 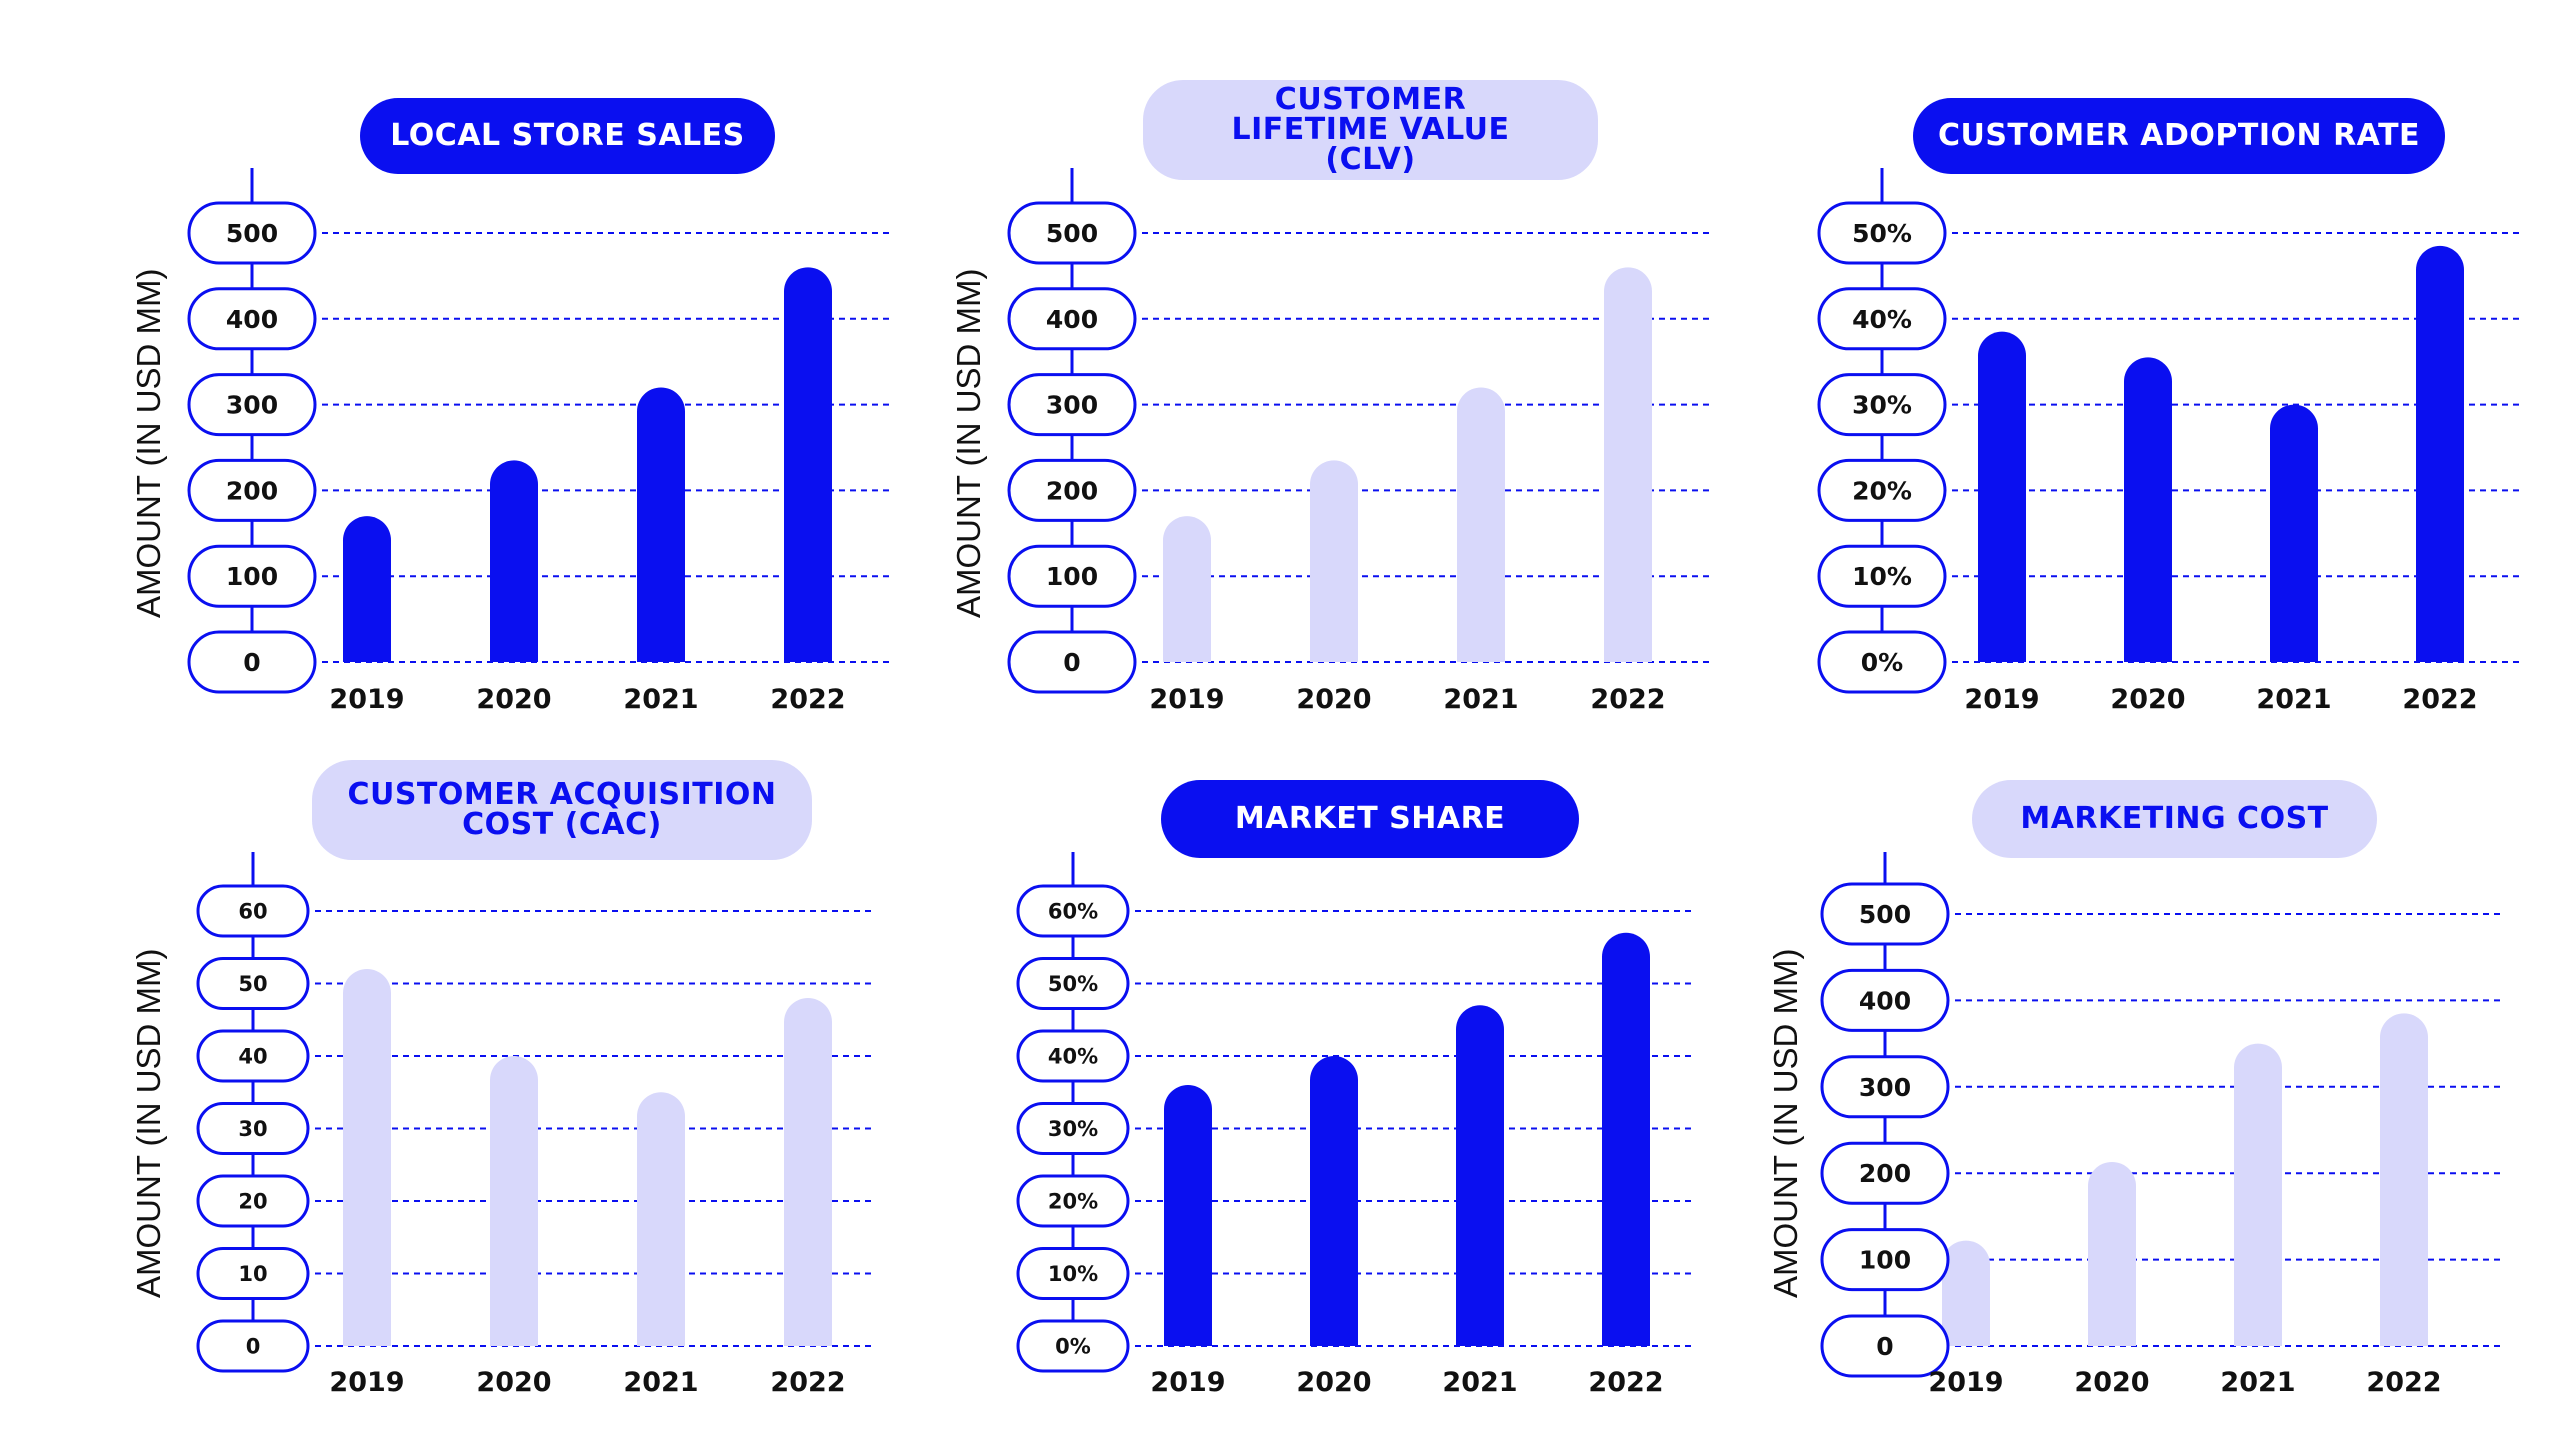 I want to click on y-tick-label: 20, so click(x=252, y=1202).